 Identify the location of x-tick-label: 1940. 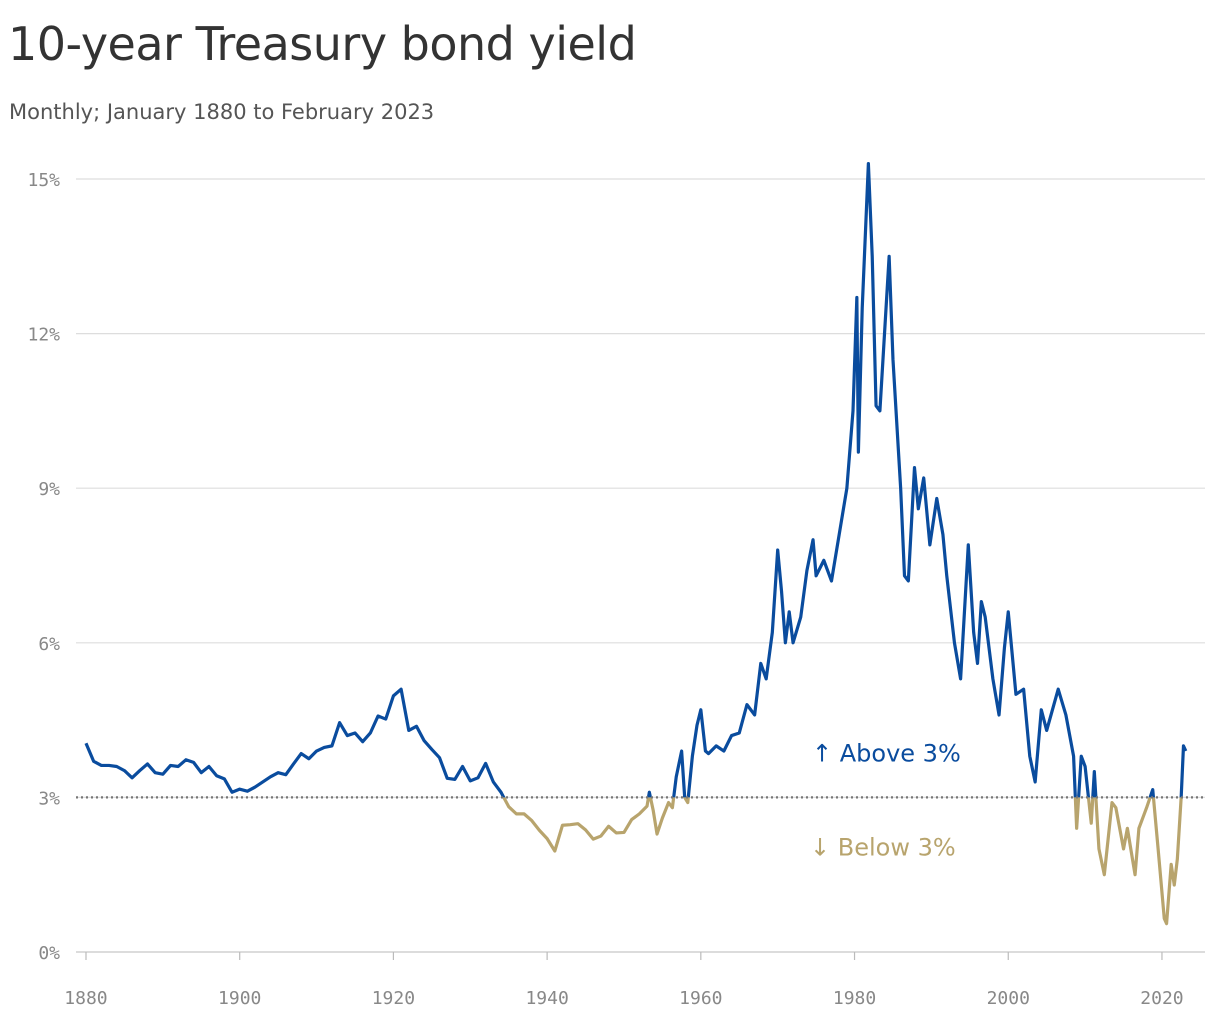
(546, 998).